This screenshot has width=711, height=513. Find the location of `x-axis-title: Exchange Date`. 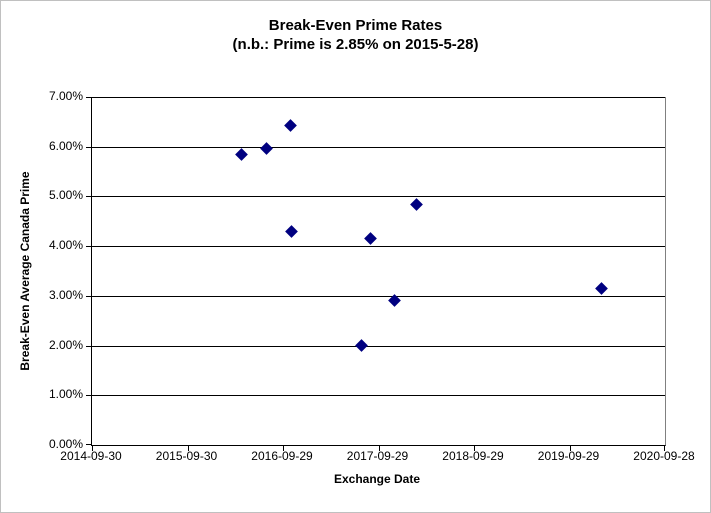

x-axis-title: Exchange Date is located at coordinates (377, 479).